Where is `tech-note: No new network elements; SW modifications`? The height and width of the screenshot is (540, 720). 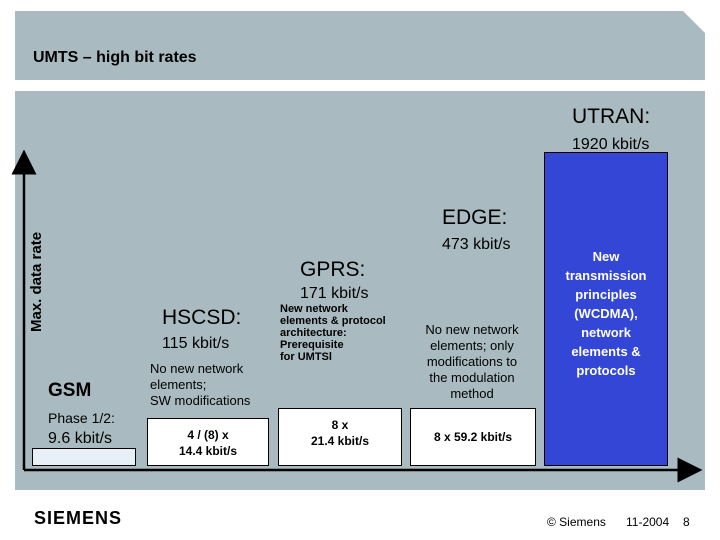 tech-note: No new network elements; SW modifications is located at coordinates (200, 384).